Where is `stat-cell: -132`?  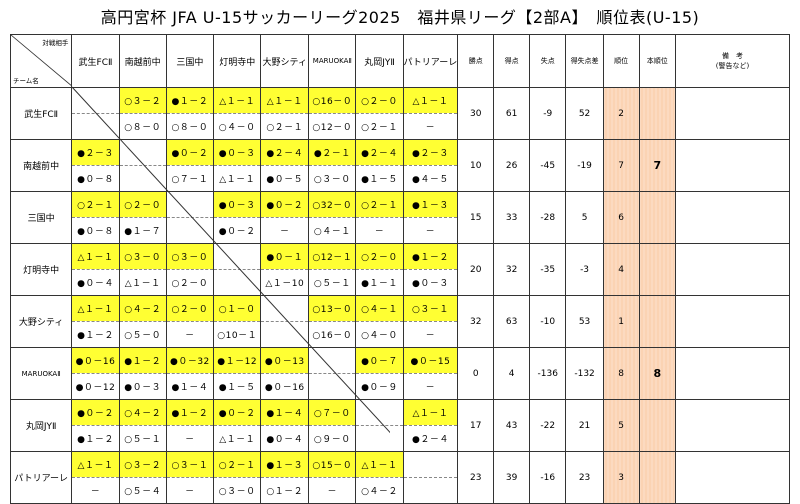 stat-cell: -132 is located at coordinates (584, 373).